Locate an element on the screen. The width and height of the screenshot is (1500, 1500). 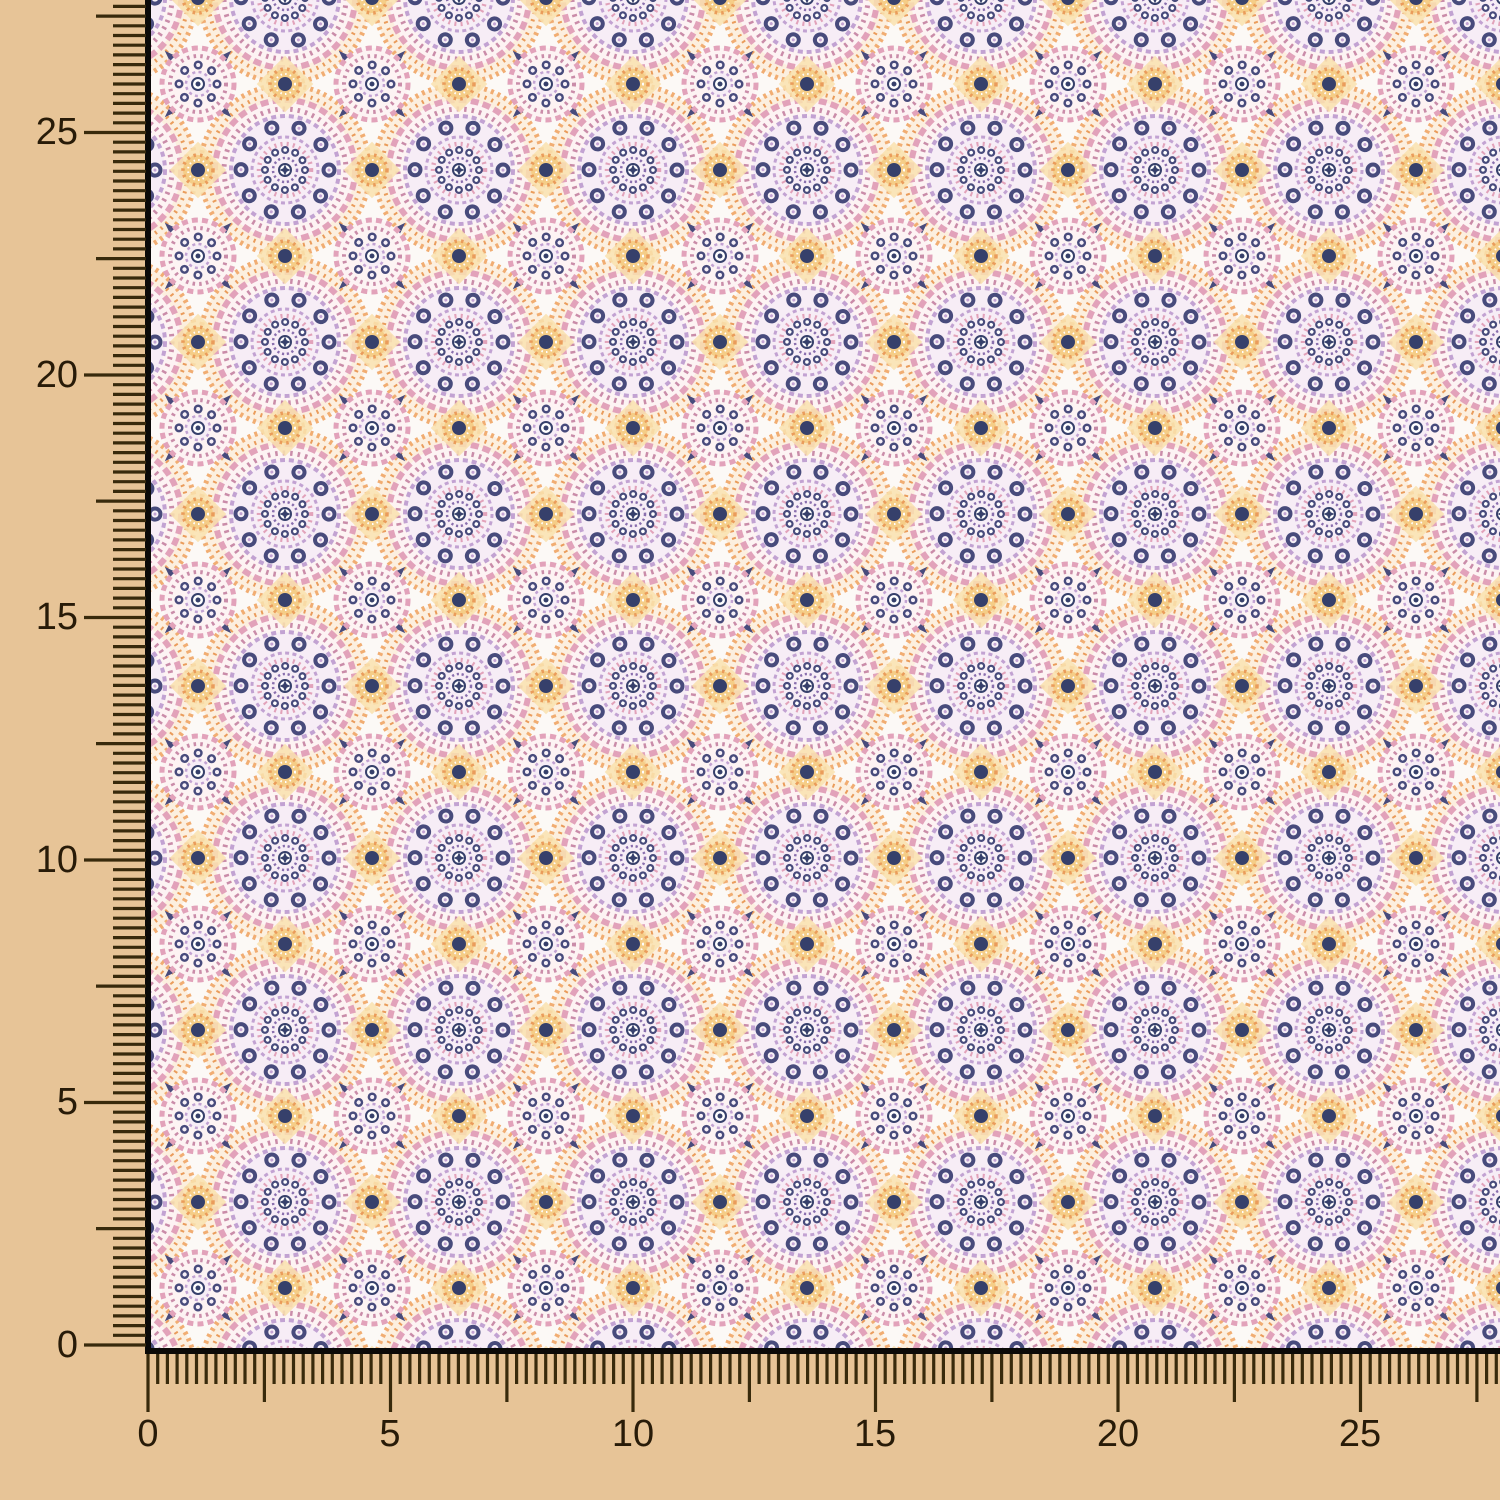
bottom-ruler-ticks is located at coordinates (822, 1383).